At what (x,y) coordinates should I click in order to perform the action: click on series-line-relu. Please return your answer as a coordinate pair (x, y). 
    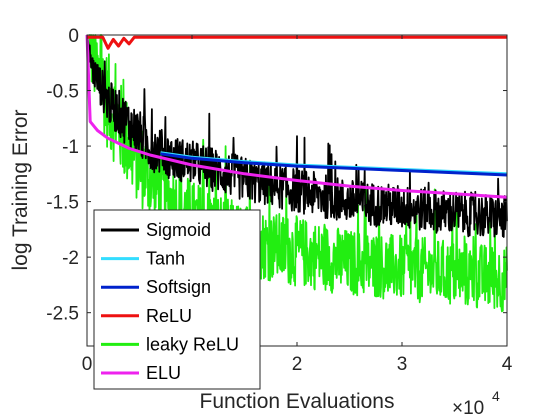
    Looking at the image, I should click on (297, 42).